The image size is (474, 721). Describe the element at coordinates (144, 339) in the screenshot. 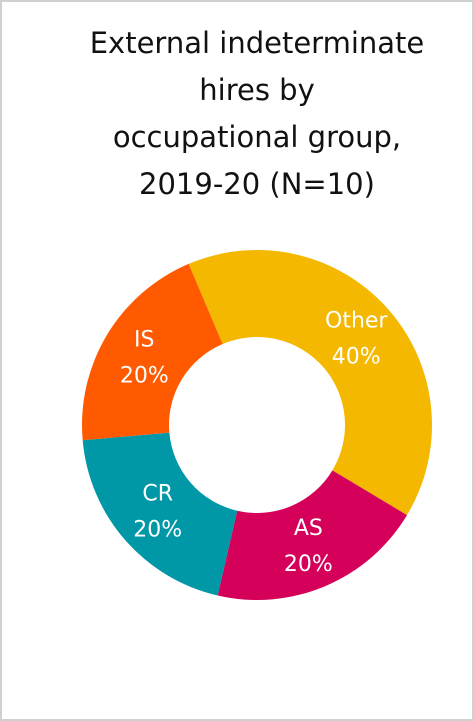

I see `slice-label: IS` at that location.